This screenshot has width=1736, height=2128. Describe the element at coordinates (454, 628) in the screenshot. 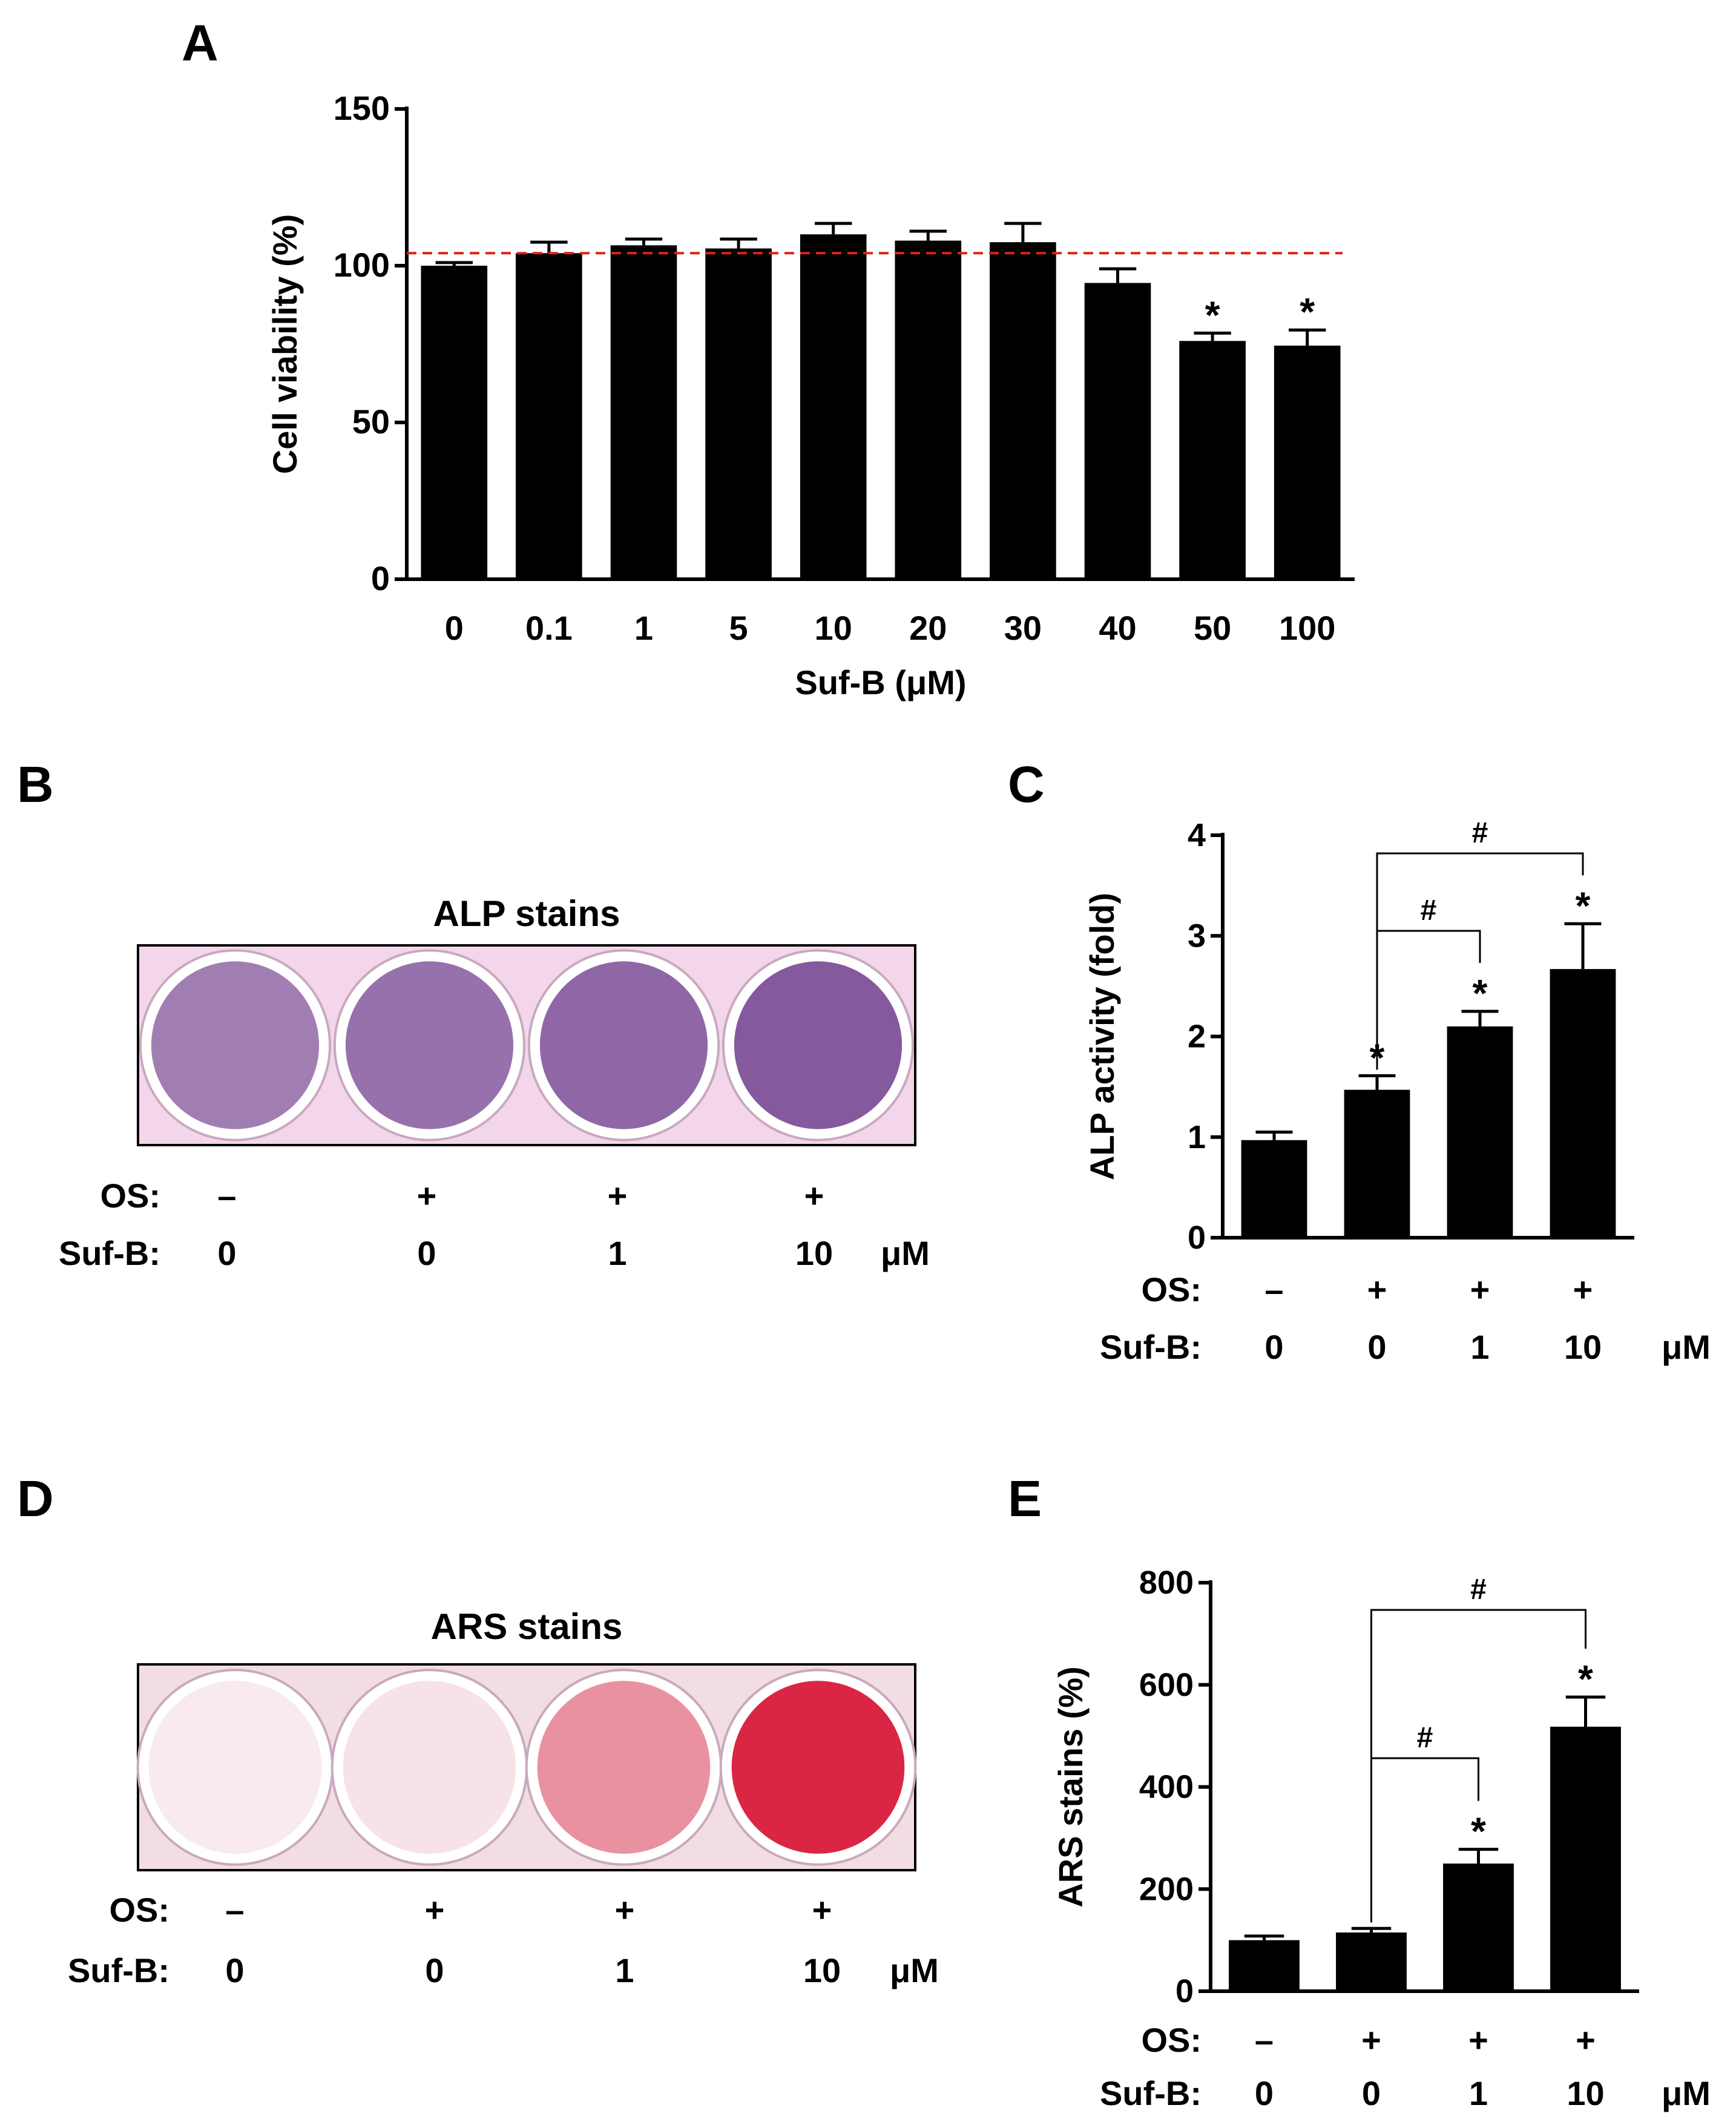

I see `x-tick-label: 0` at that location.